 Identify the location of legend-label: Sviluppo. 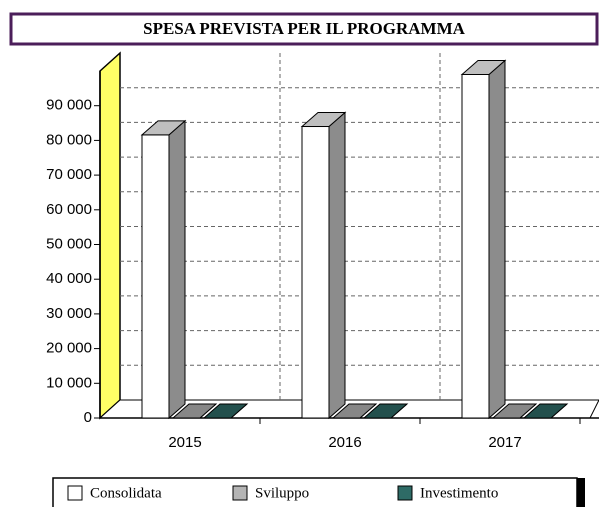
(282, 493).